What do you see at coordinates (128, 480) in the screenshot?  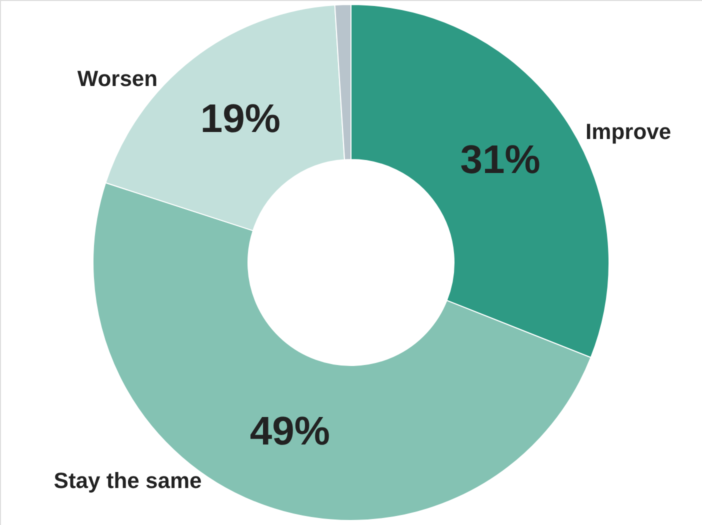 I see `slice-label: Stay the same` at bounding box center [128, 480].